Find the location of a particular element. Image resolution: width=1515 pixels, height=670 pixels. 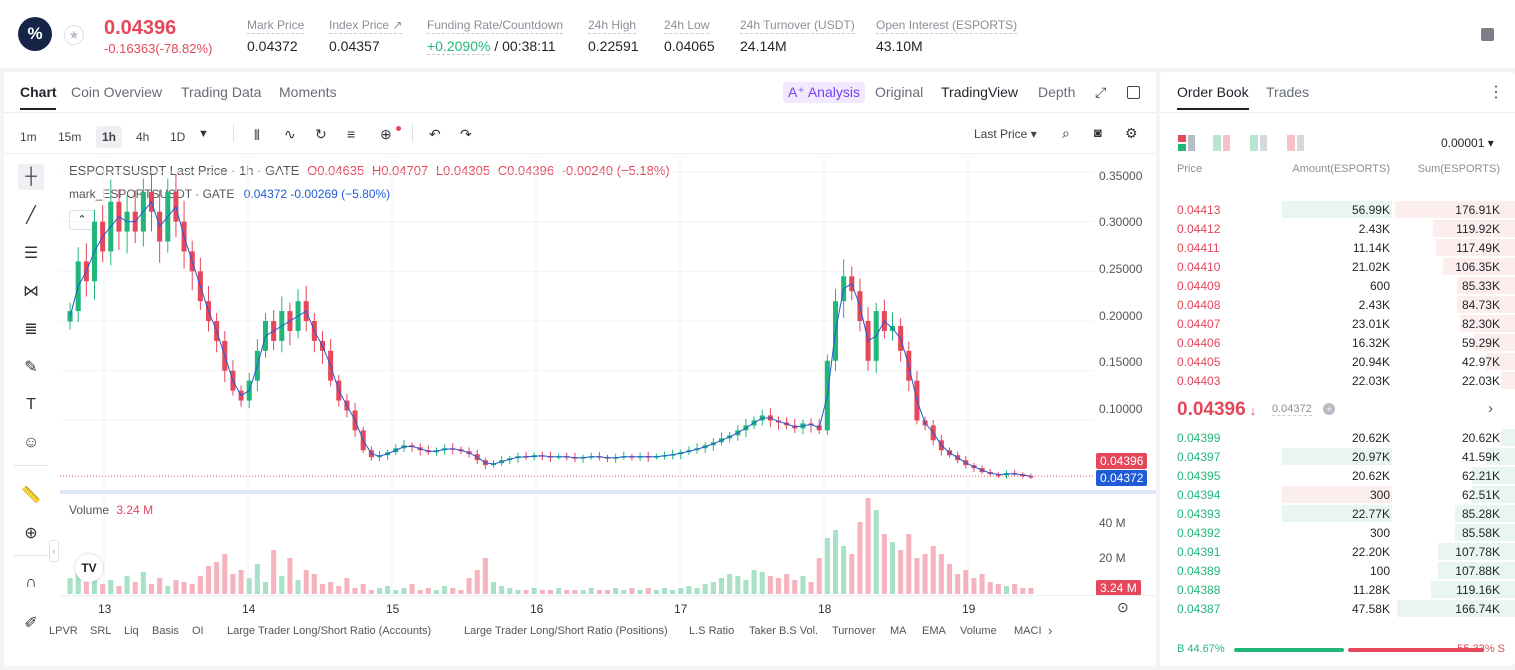

funding-rate-label: Funding Rate/Countdown is located at coordinates (495, 26).